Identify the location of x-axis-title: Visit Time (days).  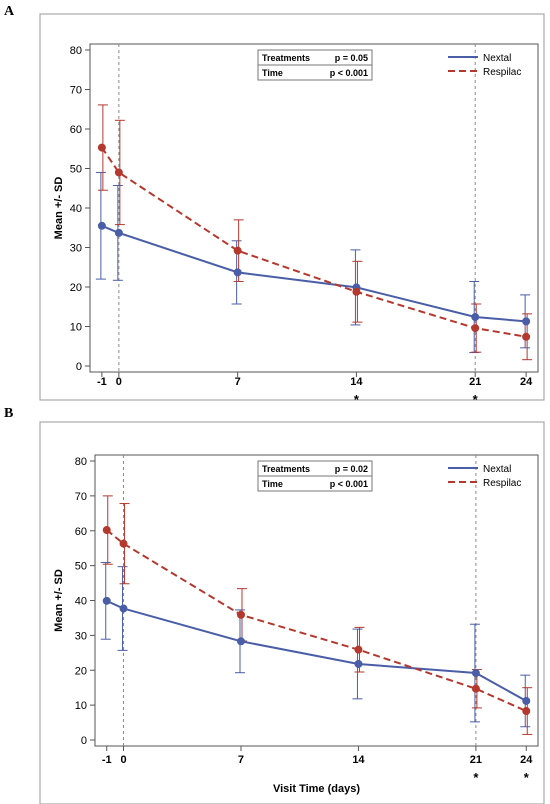
(316, 789).